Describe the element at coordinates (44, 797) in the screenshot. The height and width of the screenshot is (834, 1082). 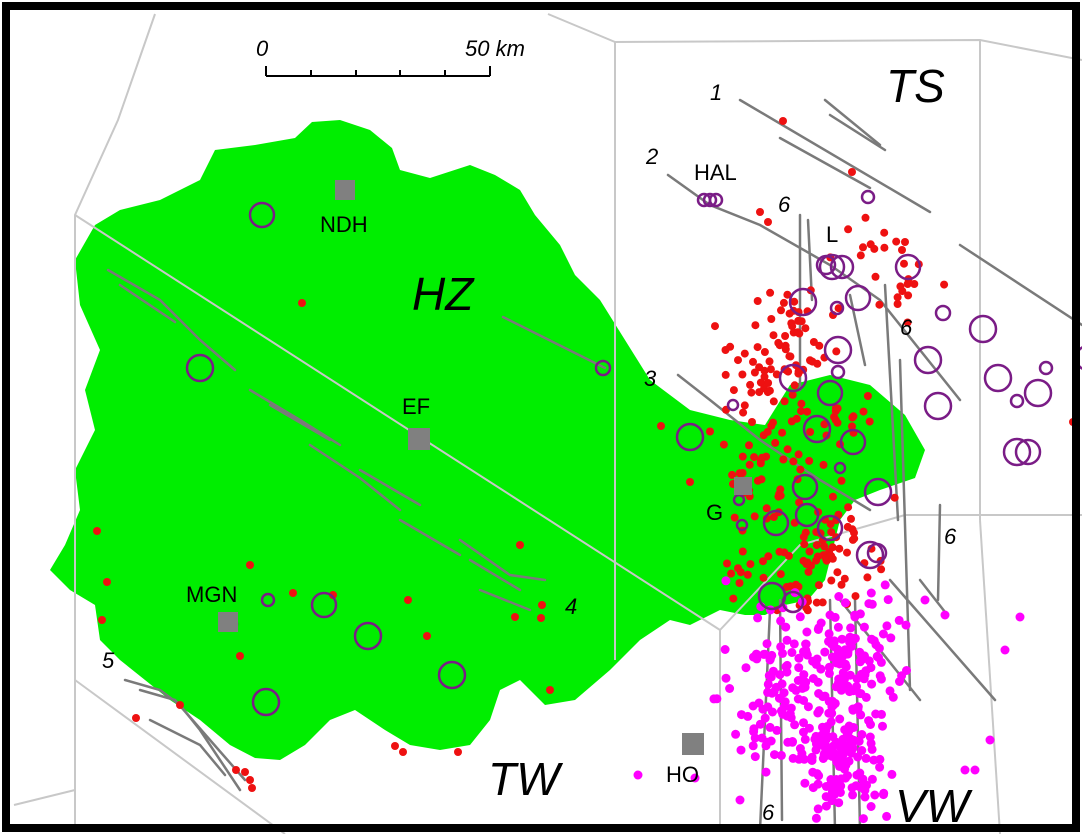
I see `boundary-line` at that location.